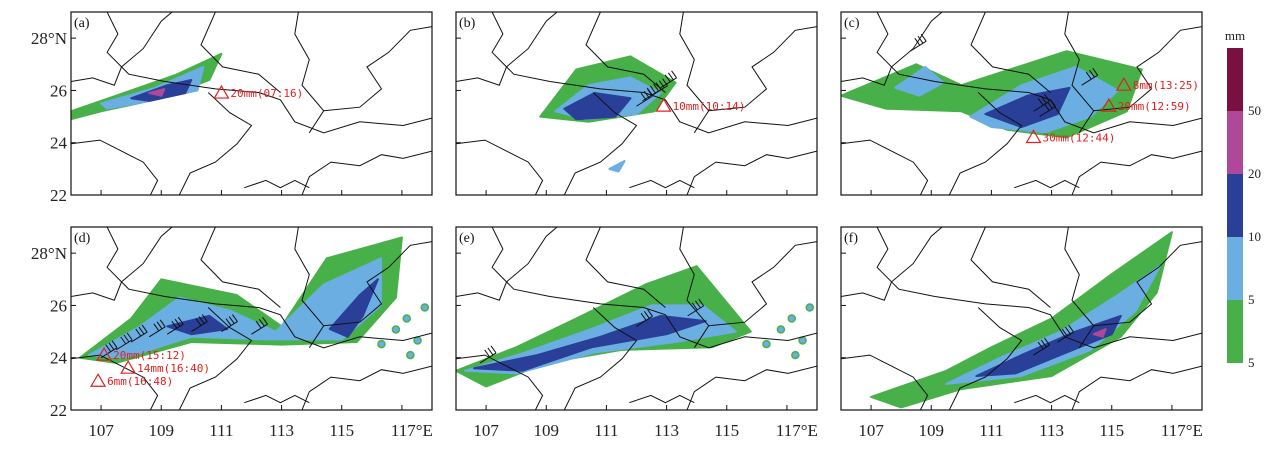  What do you see at coordinates (82, 23) in the screenshot?
I see `panel-letter: (a)` at bounding box center [82, 23].